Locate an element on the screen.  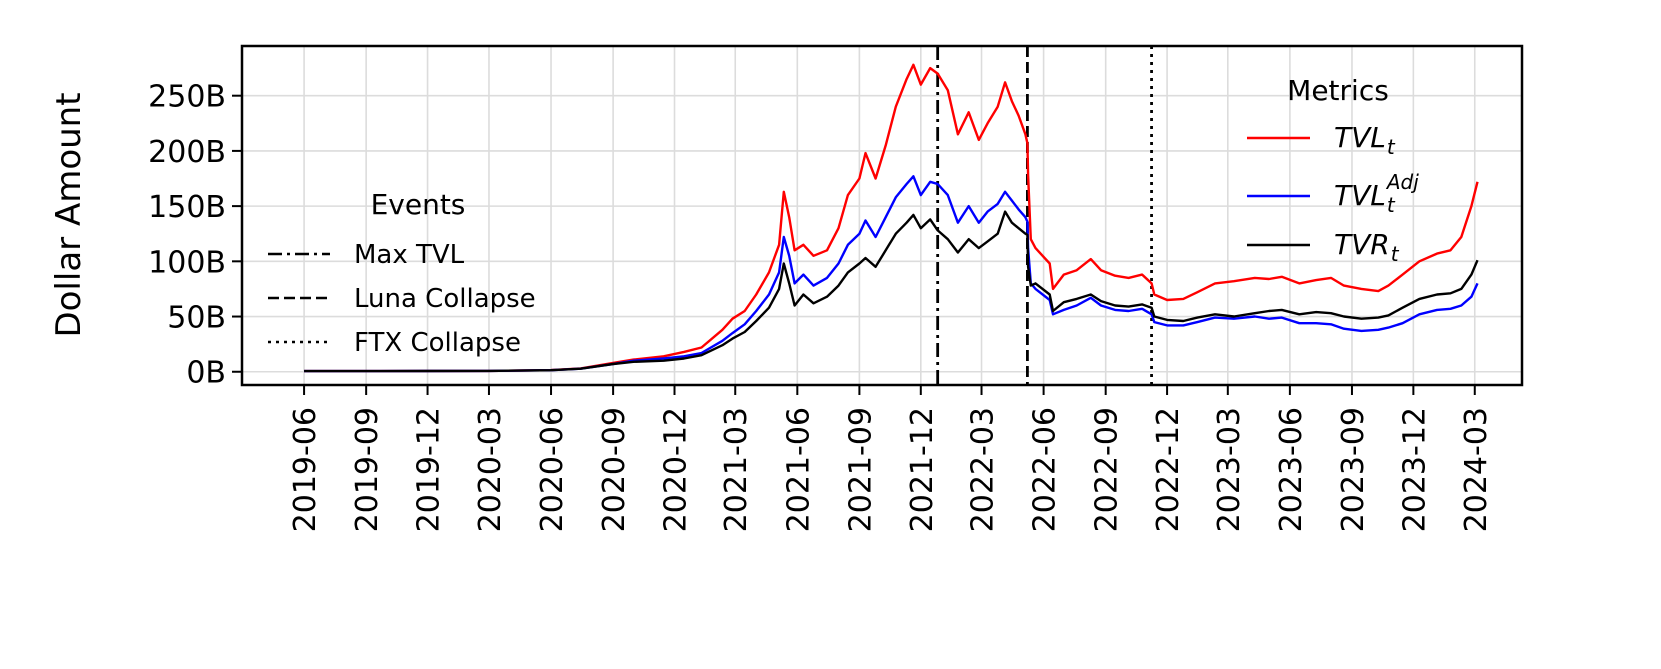
events-legend-title: Events is located at coordinates (418, 204).